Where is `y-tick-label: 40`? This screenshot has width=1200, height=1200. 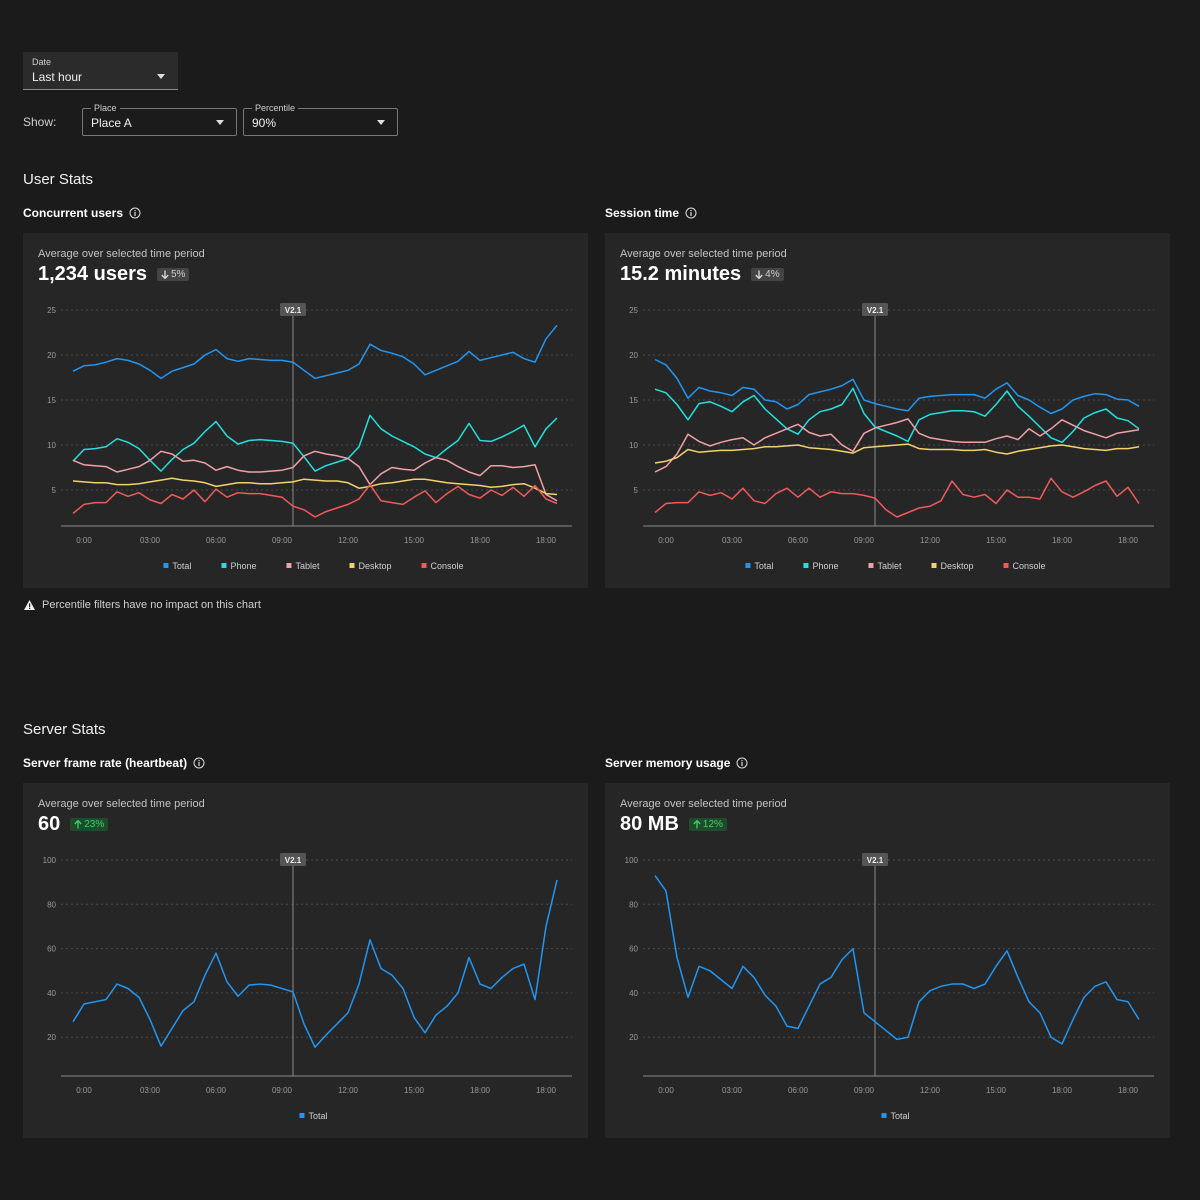
y-tick-label: 40 is located at coordinates (633, 993).